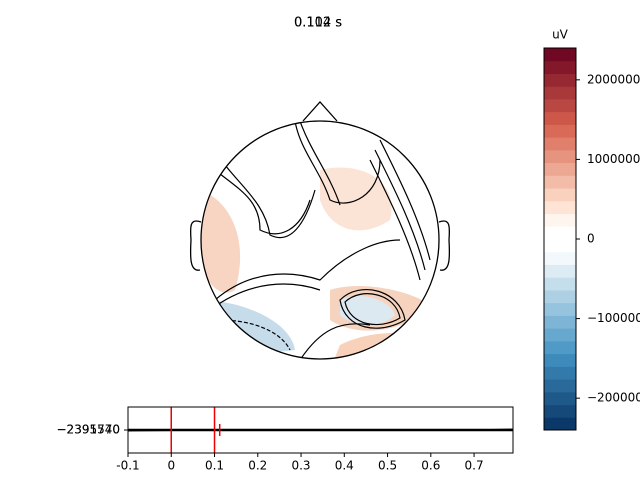  What do you see at coordinates (344, 466) in the screenshot?
I see `x-tick-label: 0.4` at bounding box center [344, 466].